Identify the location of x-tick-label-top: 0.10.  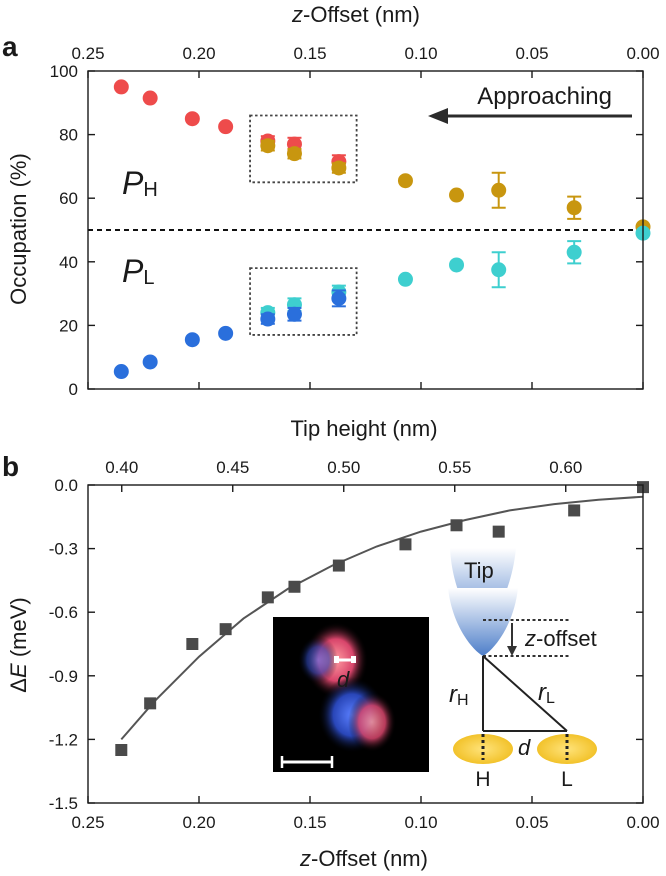
(420, 53).